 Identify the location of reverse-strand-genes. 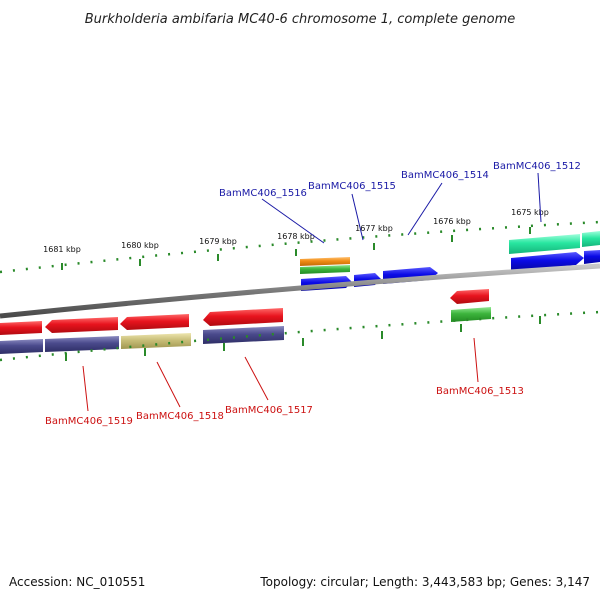
(245, 321).